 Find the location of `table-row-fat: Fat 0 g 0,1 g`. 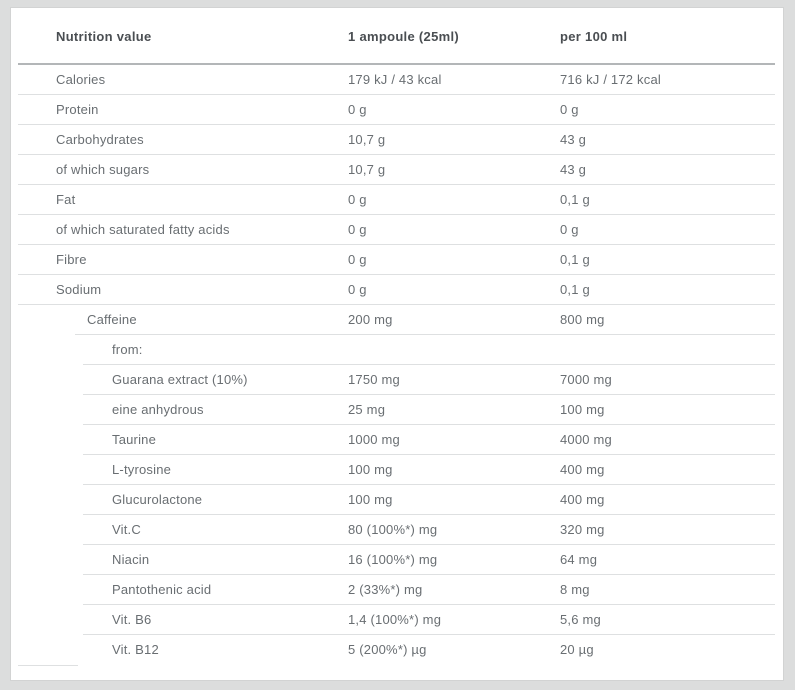

table-row-fat: Fat 0 g 0,1 g is located at coordinates (397, 200).